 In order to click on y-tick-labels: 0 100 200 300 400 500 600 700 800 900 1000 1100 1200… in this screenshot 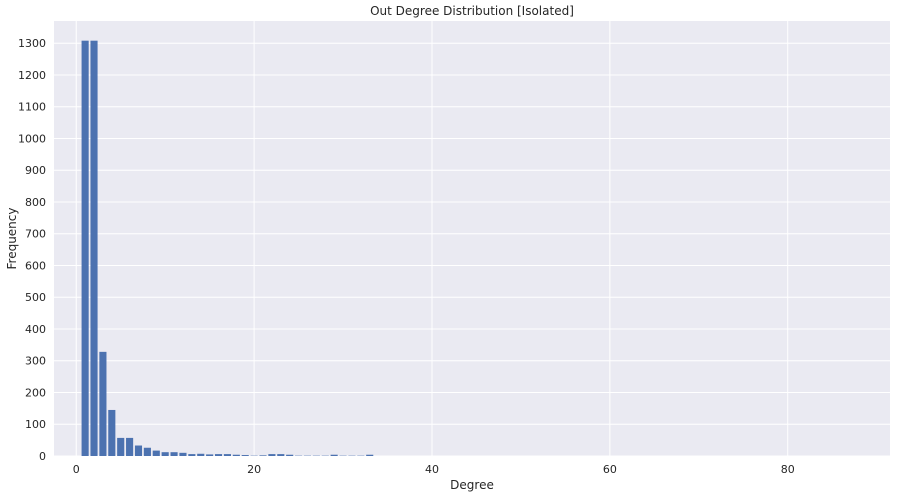, I will do `click(32, 250)`.